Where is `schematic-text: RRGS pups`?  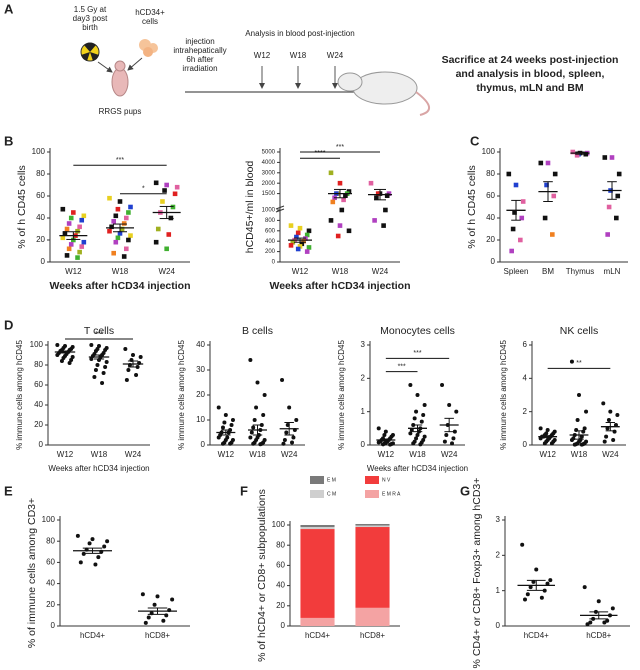 schematic-text: RRGS pups is located at coordinates (120, 111).